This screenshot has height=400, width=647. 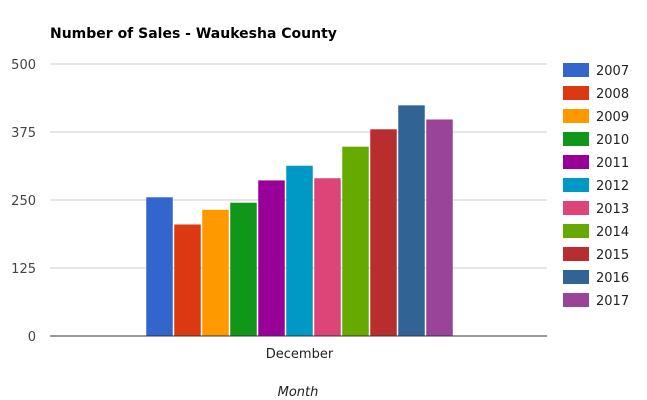 I want to click on legend-label: 2008, so click(x=612, y=94).